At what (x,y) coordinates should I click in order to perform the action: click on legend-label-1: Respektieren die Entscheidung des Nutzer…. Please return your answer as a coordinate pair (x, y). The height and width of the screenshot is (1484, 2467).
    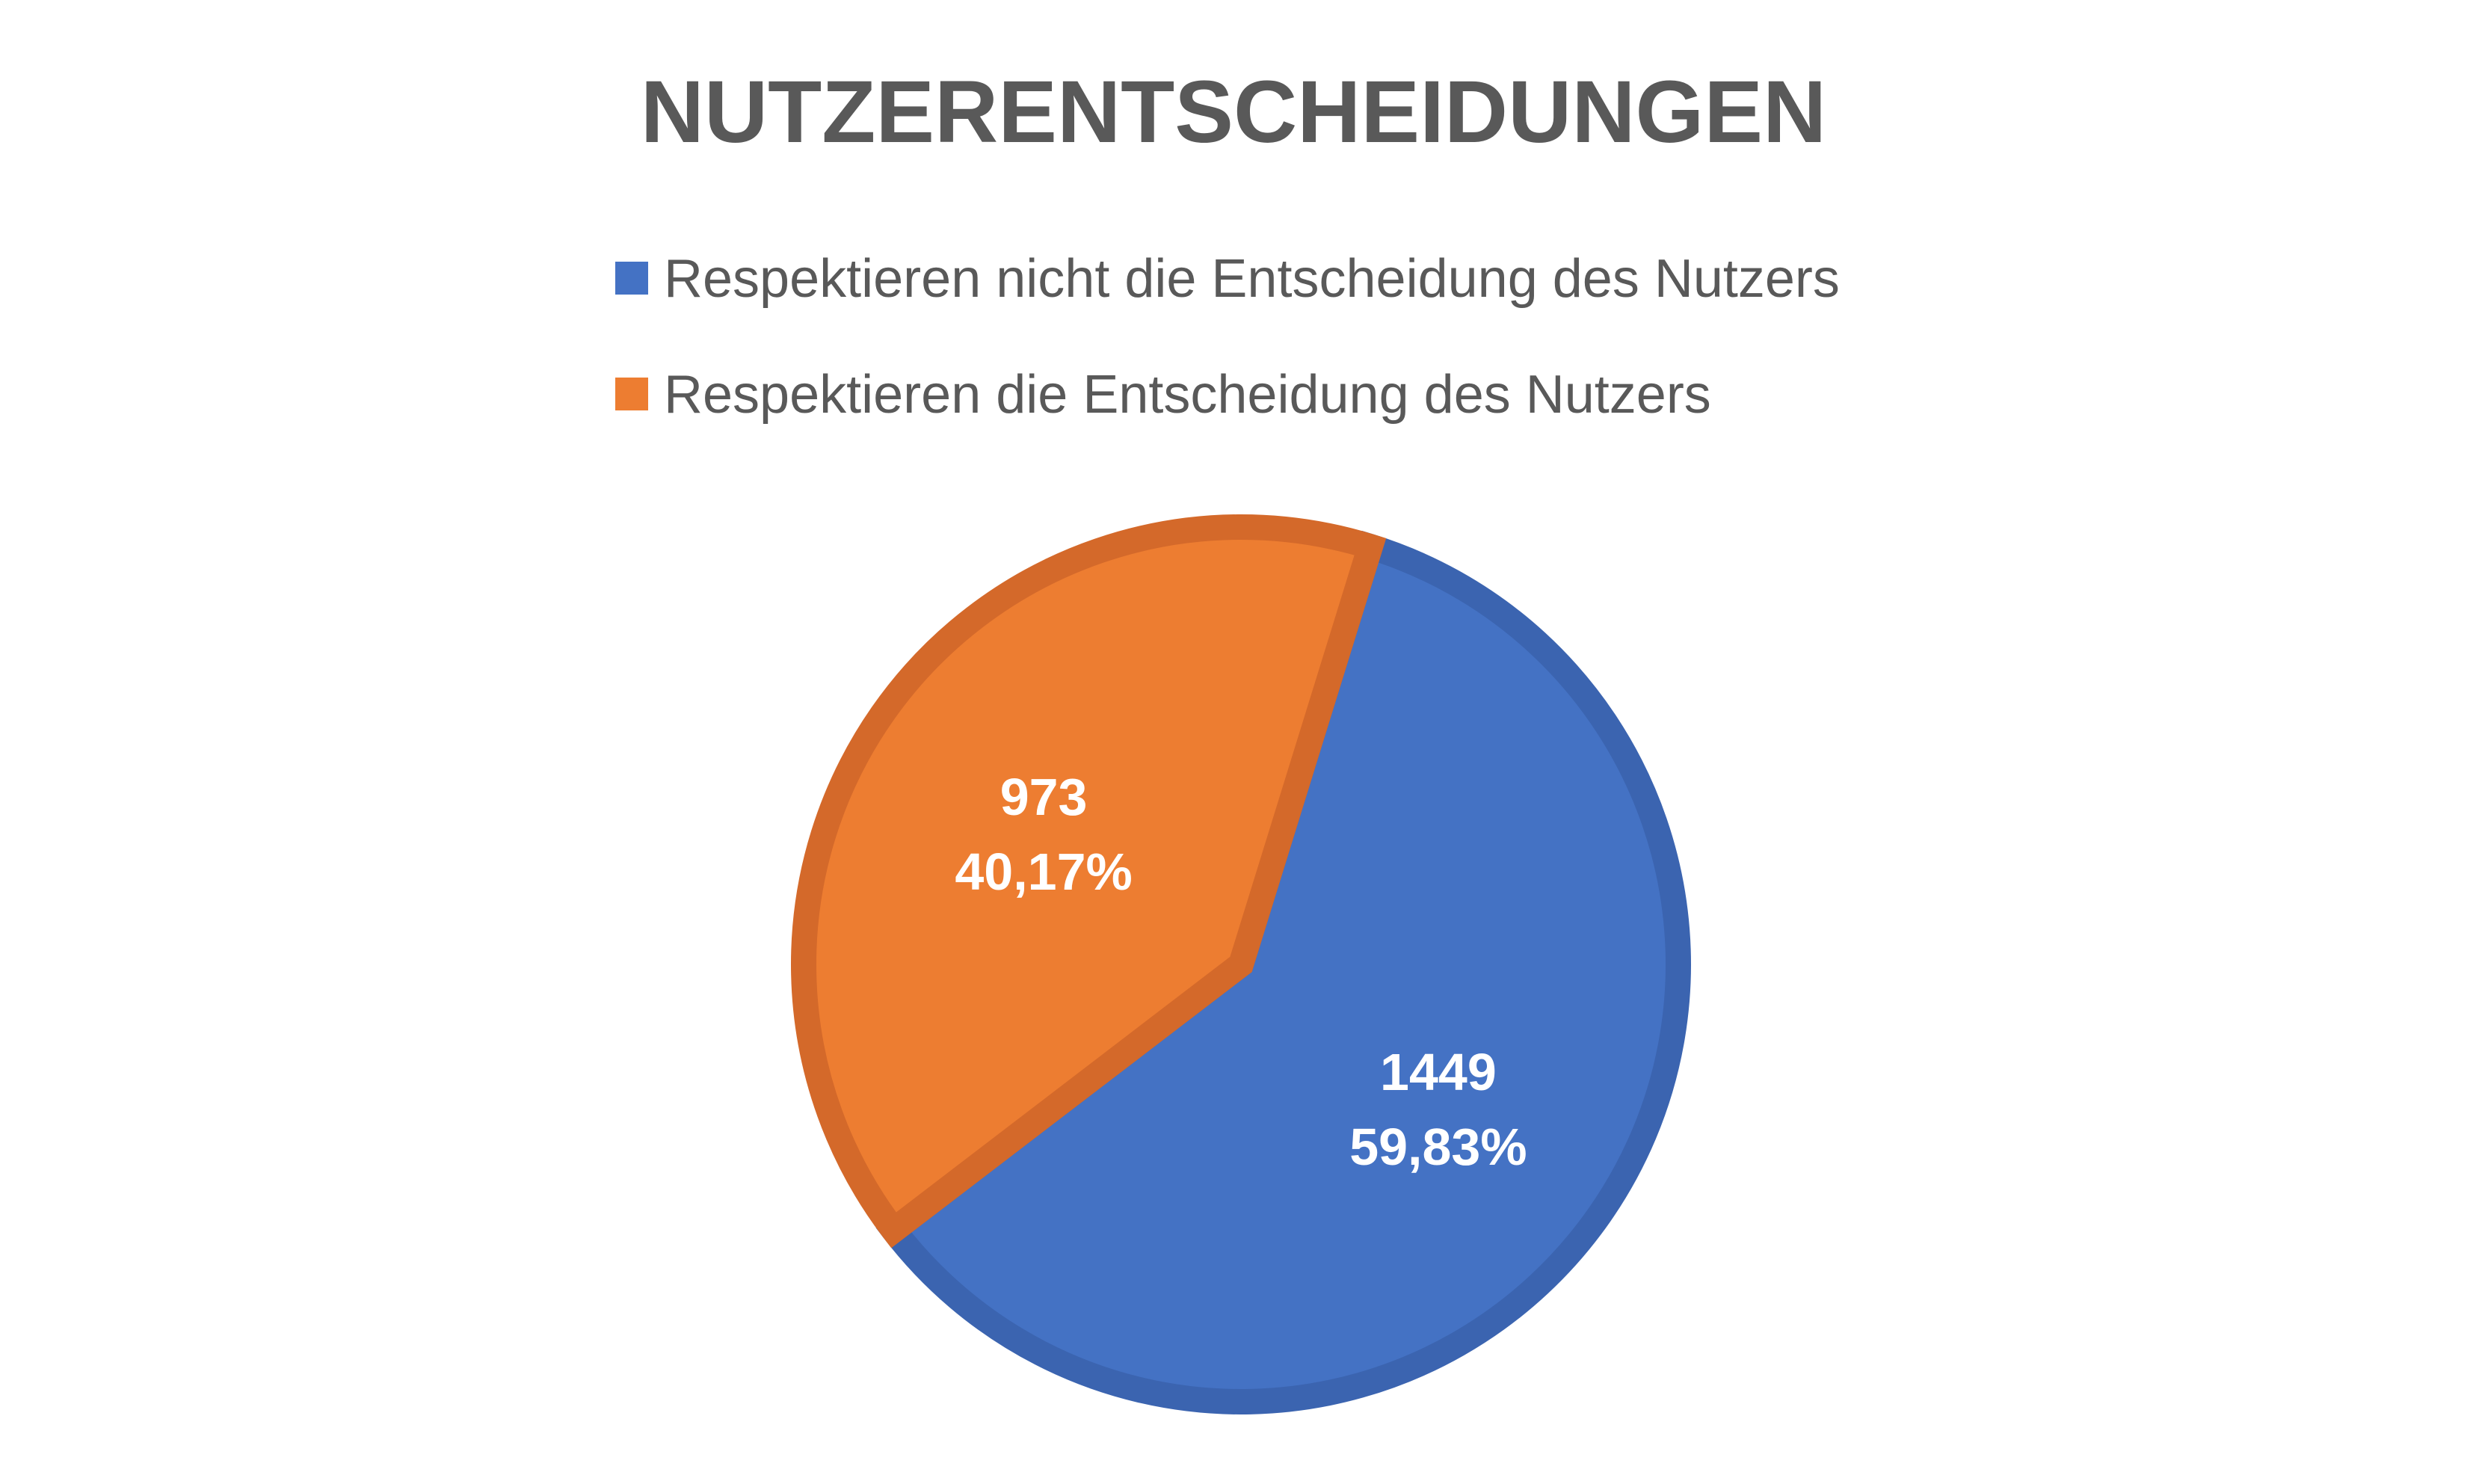
    Looking at the image, I should click on (1187, 395).